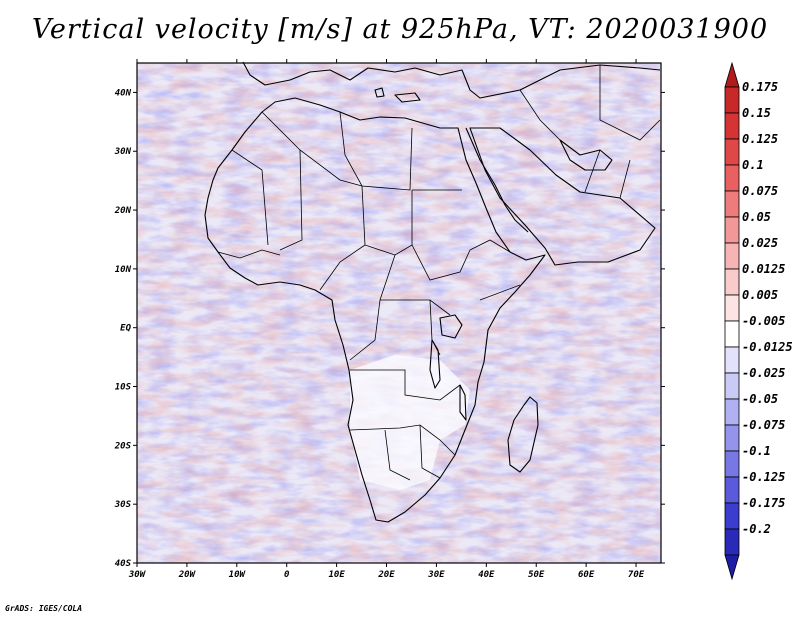 Image resolution: width=800 pixels, height=618 pixels. Describe the element at coordinates (760, 191) in the screenshot. I see `colorbar-label: 0.075` at that location.